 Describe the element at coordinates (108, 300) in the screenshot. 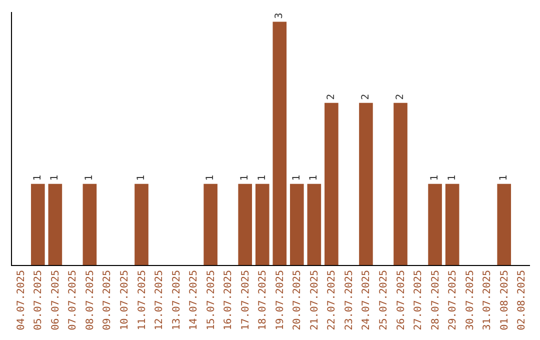

I see `x-tick-label: 09.07.2025` at that location.